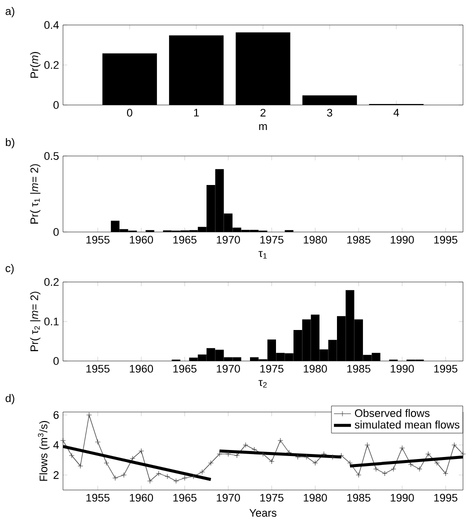  I want to click on y-axis-title: Pr( τ$_{2}$ |m= 2), so click(35, 322).